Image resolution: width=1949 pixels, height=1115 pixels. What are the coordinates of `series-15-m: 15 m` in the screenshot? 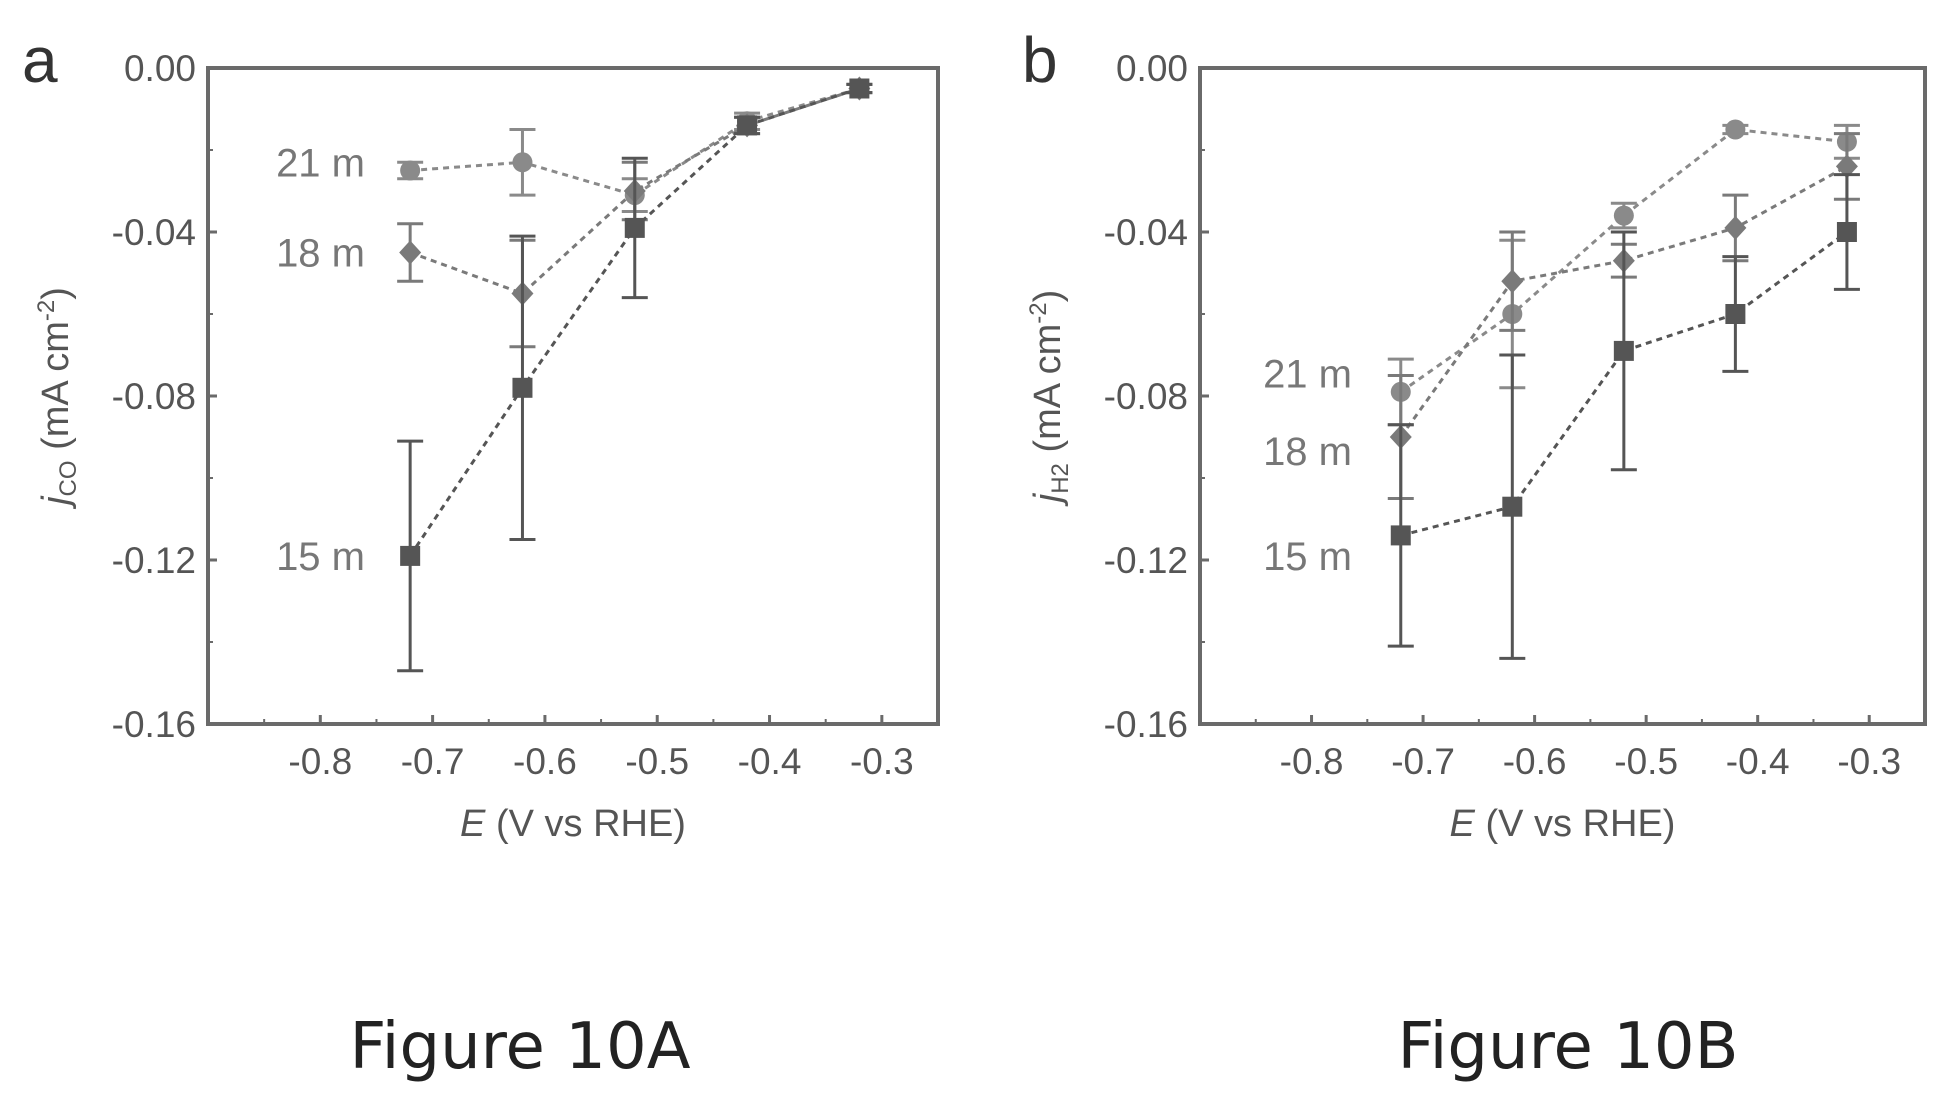 It's located at (1561, 416).